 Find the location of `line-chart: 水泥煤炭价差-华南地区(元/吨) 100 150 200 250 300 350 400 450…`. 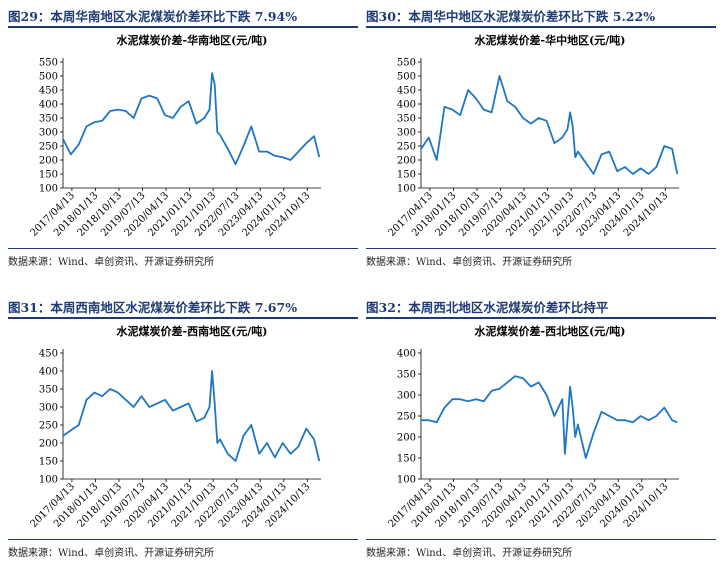

line-chart: 水泥煤炭价差-华南地区(元/吨) 100 150 200 250 300 350 400 450… is located at coordinates (174, 136).